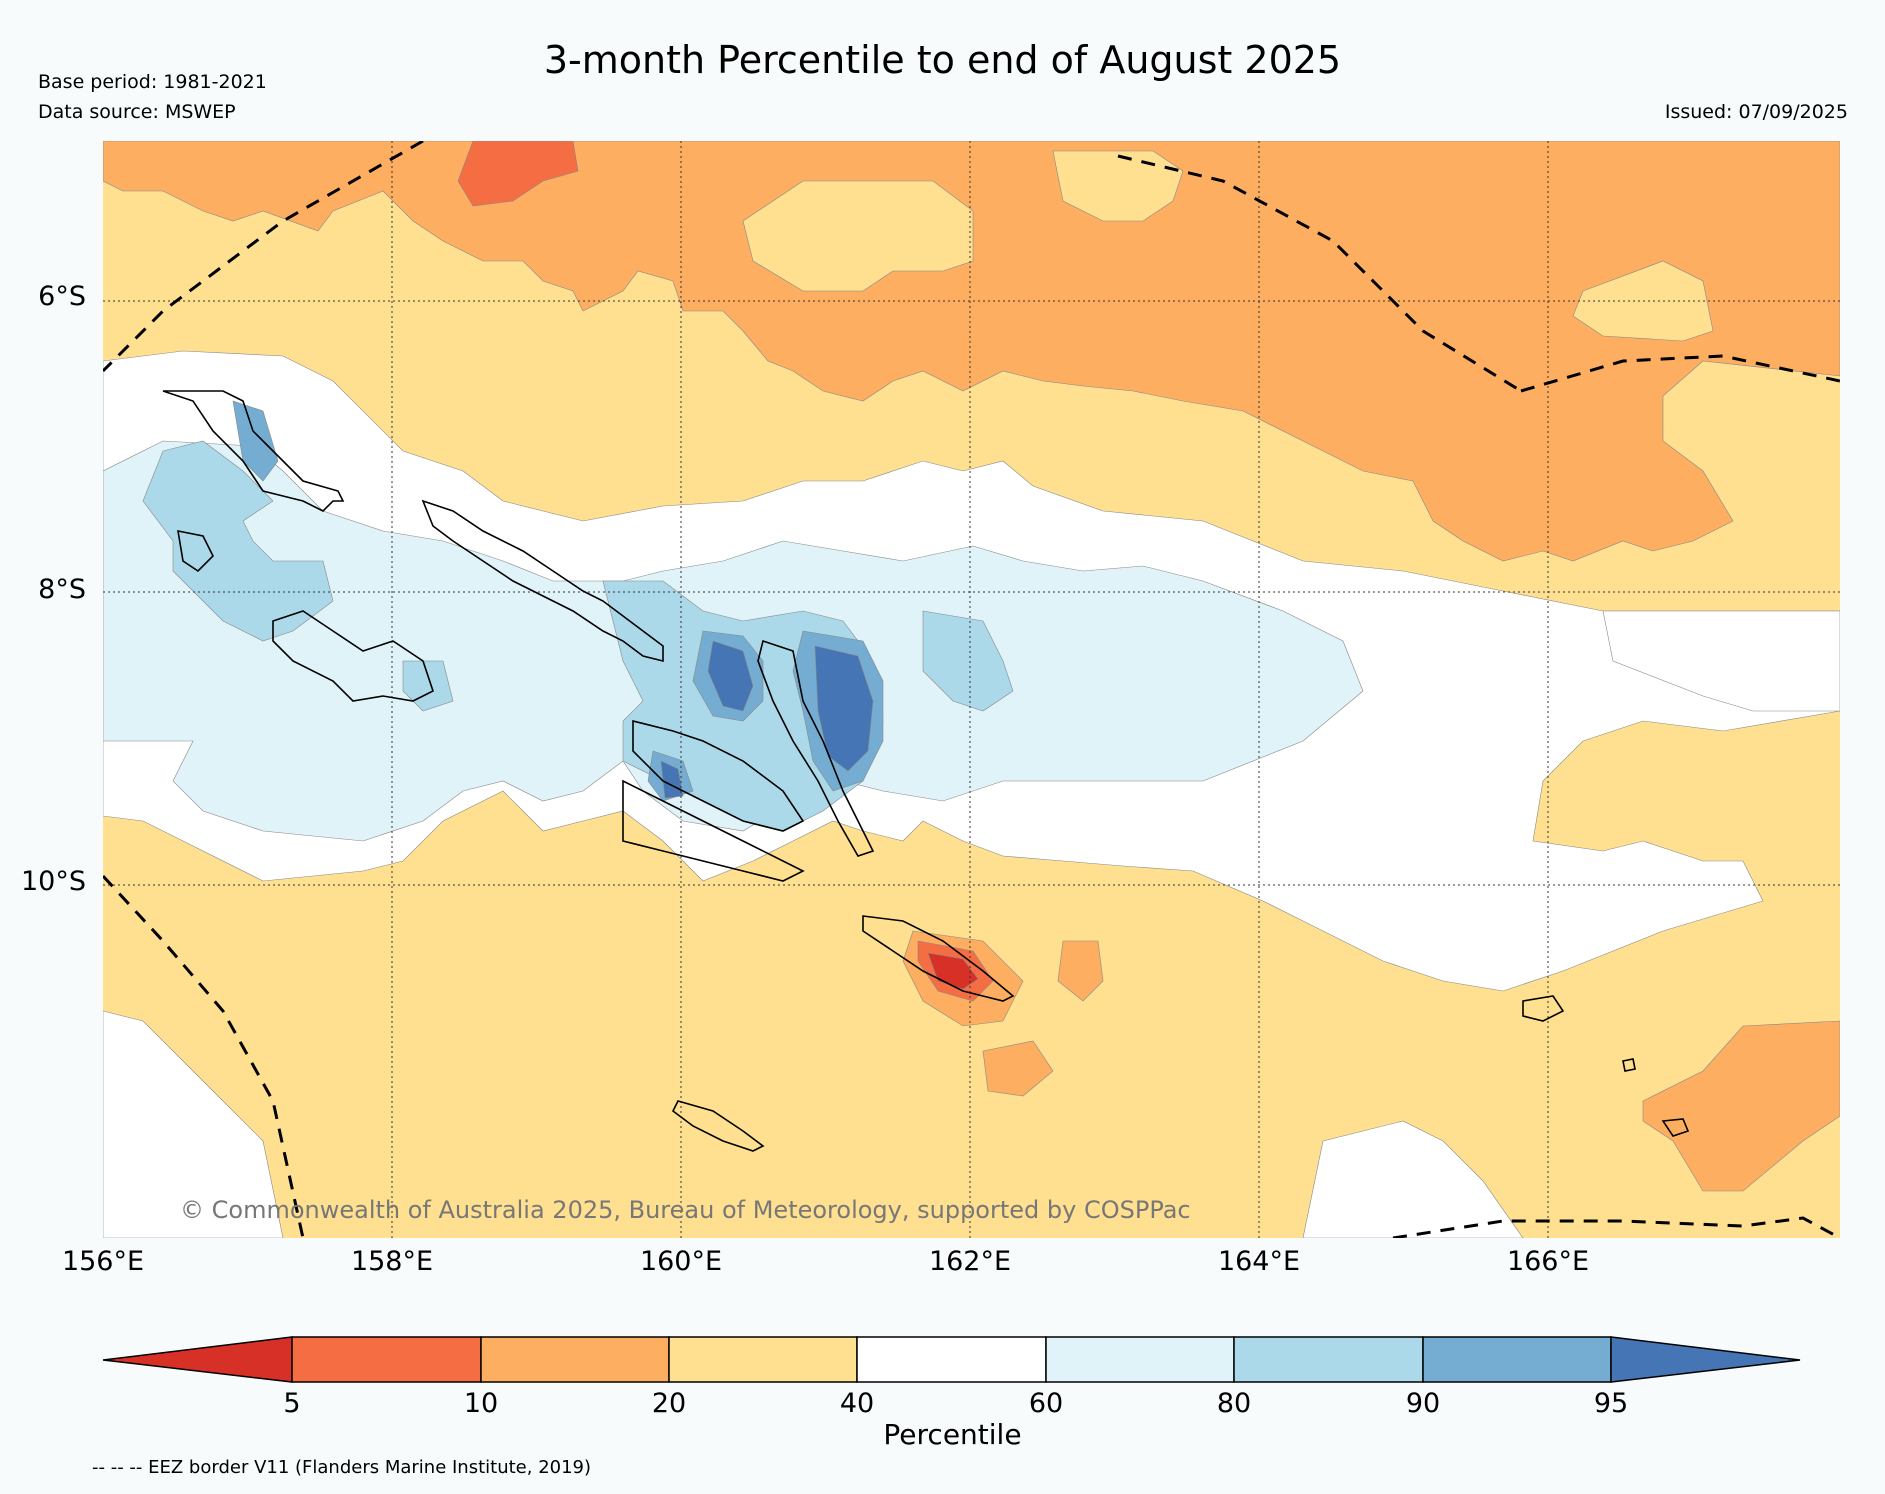 The image size is (1885, 1494). What do you see at coordinates (718, 1126) in the screenshot?
I see `island-rennell` at bounding box center [718, 1126].